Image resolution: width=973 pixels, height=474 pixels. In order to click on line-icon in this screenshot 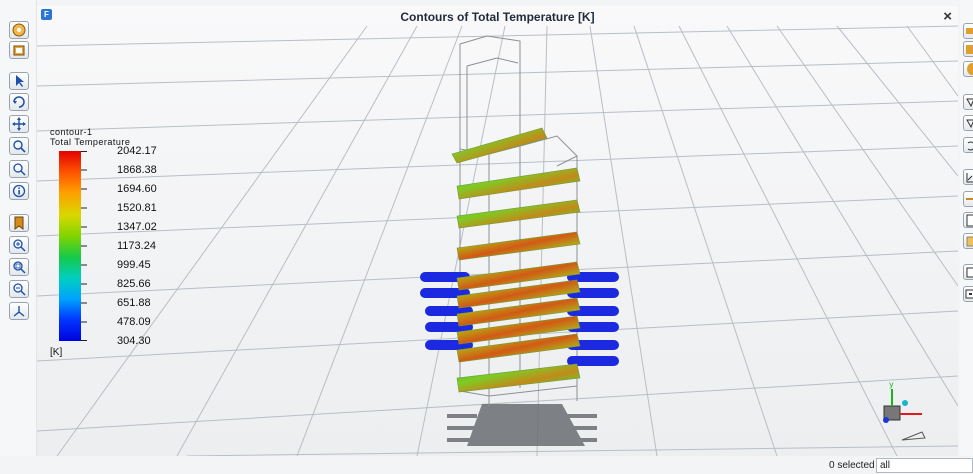, I will do `click(968, 199)`.